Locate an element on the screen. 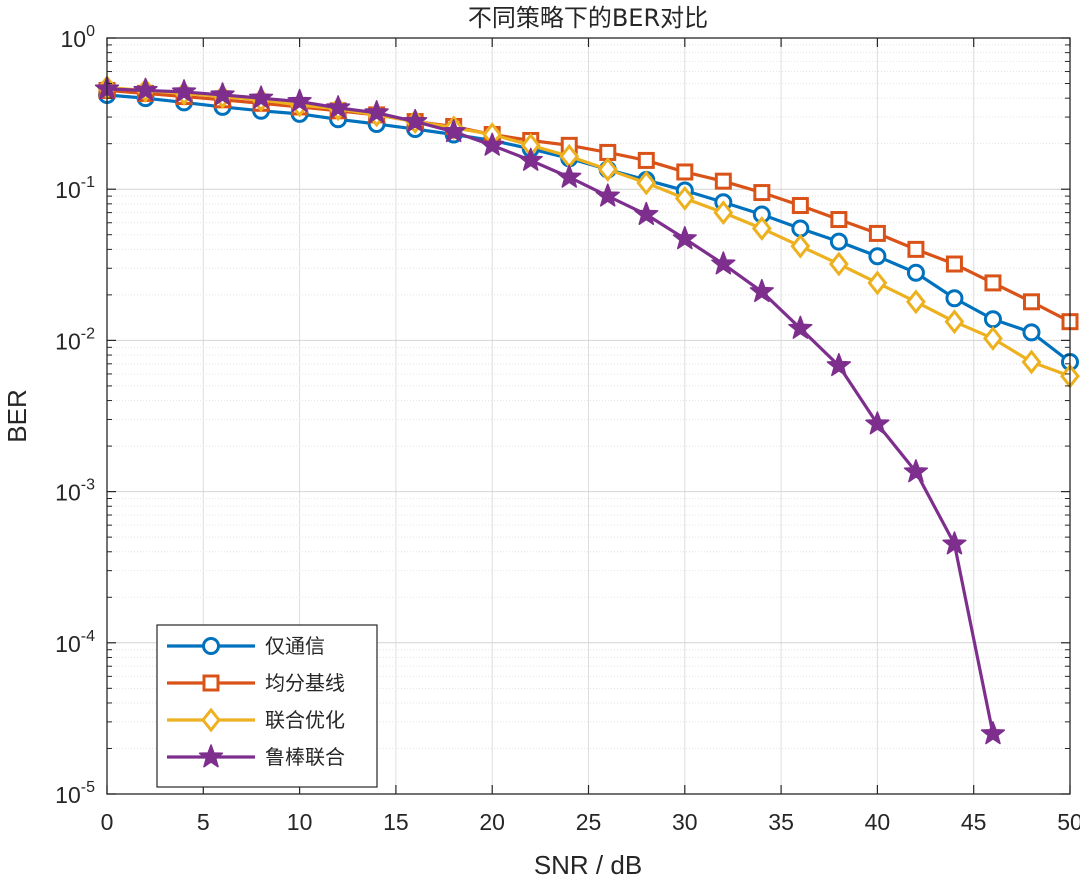  legend-label: 均分基线 is located at coordinates (305, 683).